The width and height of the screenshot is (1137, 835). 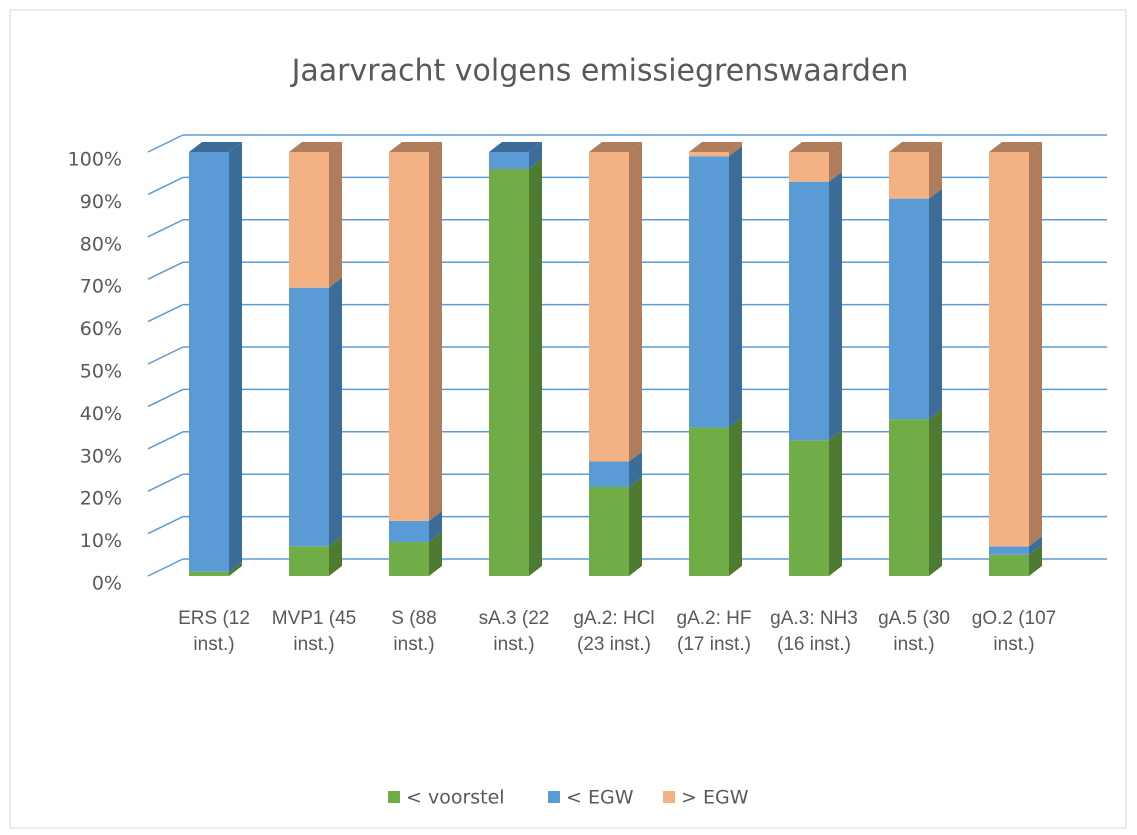 What do you see at coordinates (814, 631) in the screenshot?
I see `x-tick-label: gA.3: NH3 (16 inst.)` at bounding box center [814, 631].